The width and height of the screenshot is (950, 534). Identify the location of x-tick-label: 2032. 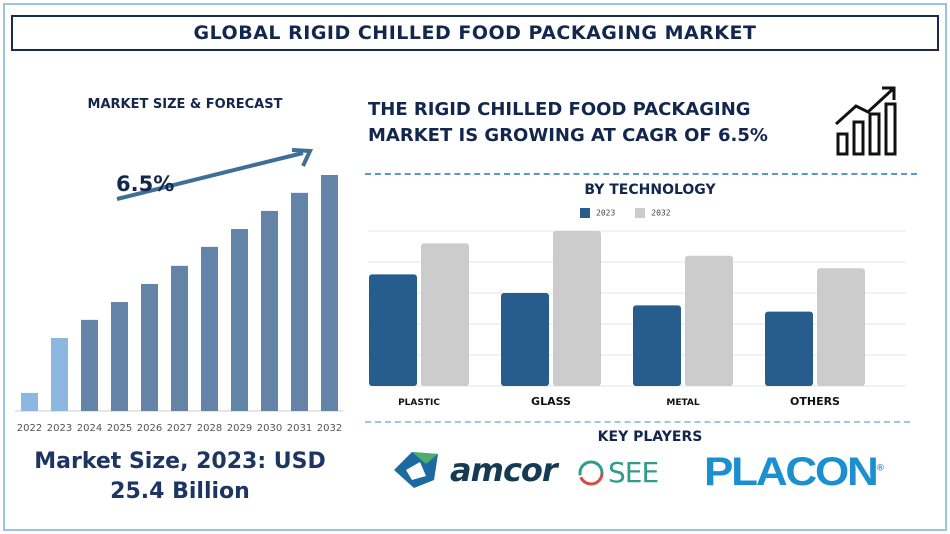
(329, 428).